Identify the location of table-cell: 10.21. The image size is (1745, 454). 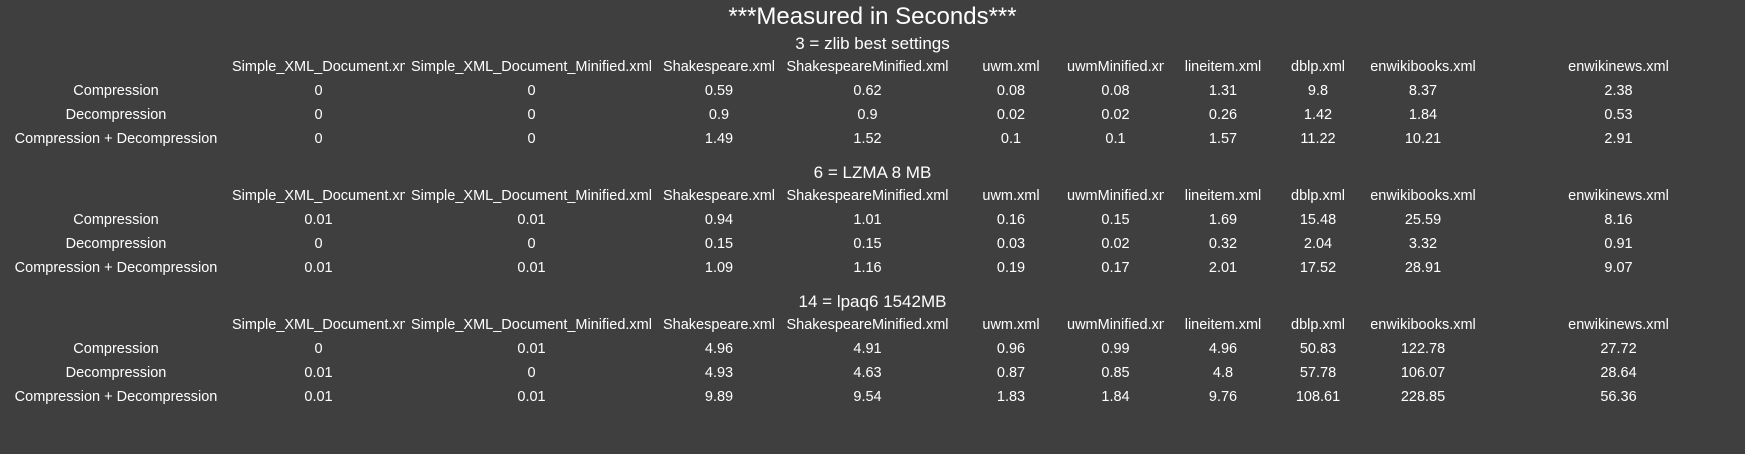
(1423, 139).